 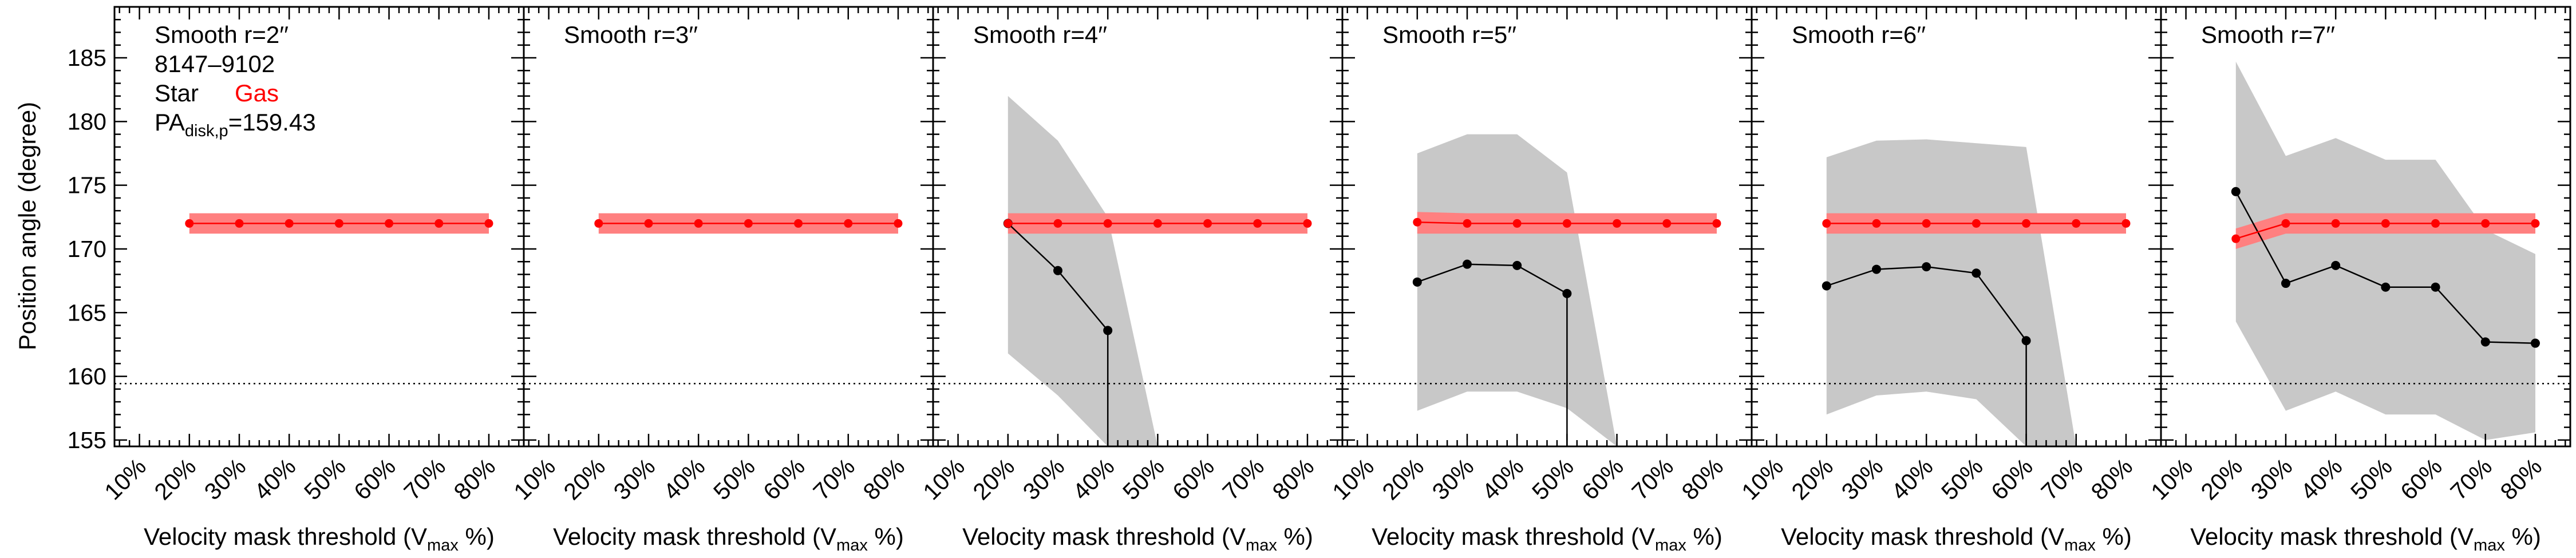 I want to click on y-tick-label: 165, so click(x=87, y=312).